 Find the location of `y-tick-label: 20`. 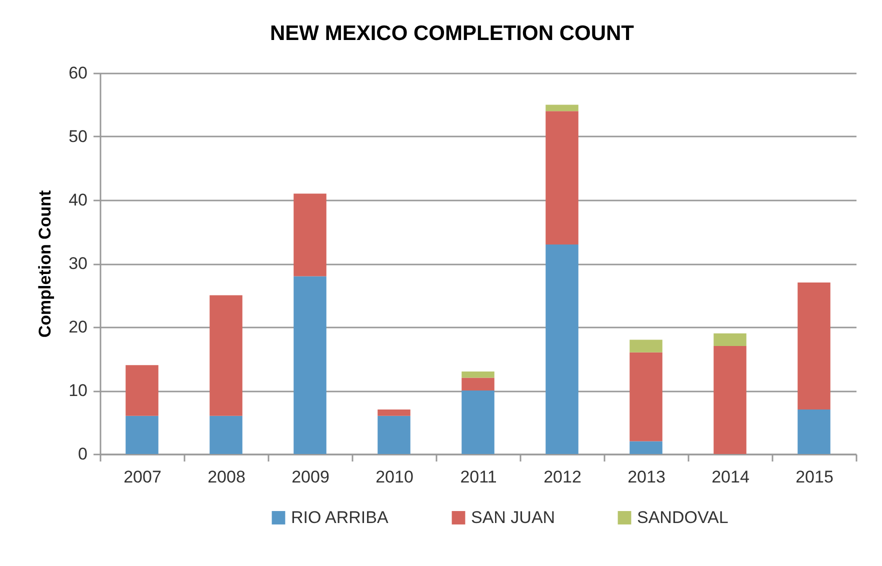

y-tick-label: 20 is located at coordinates (78, 327).